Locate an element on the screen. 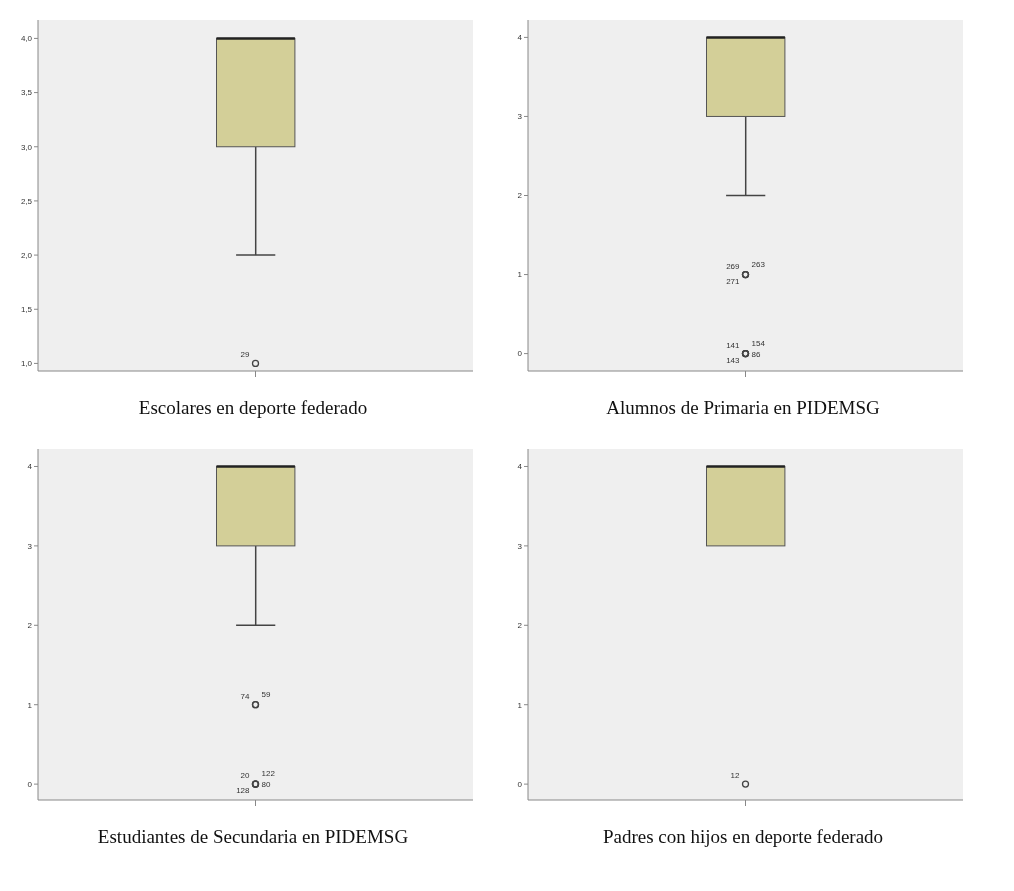  annotation: 80 is located at coordinates (266, 785).